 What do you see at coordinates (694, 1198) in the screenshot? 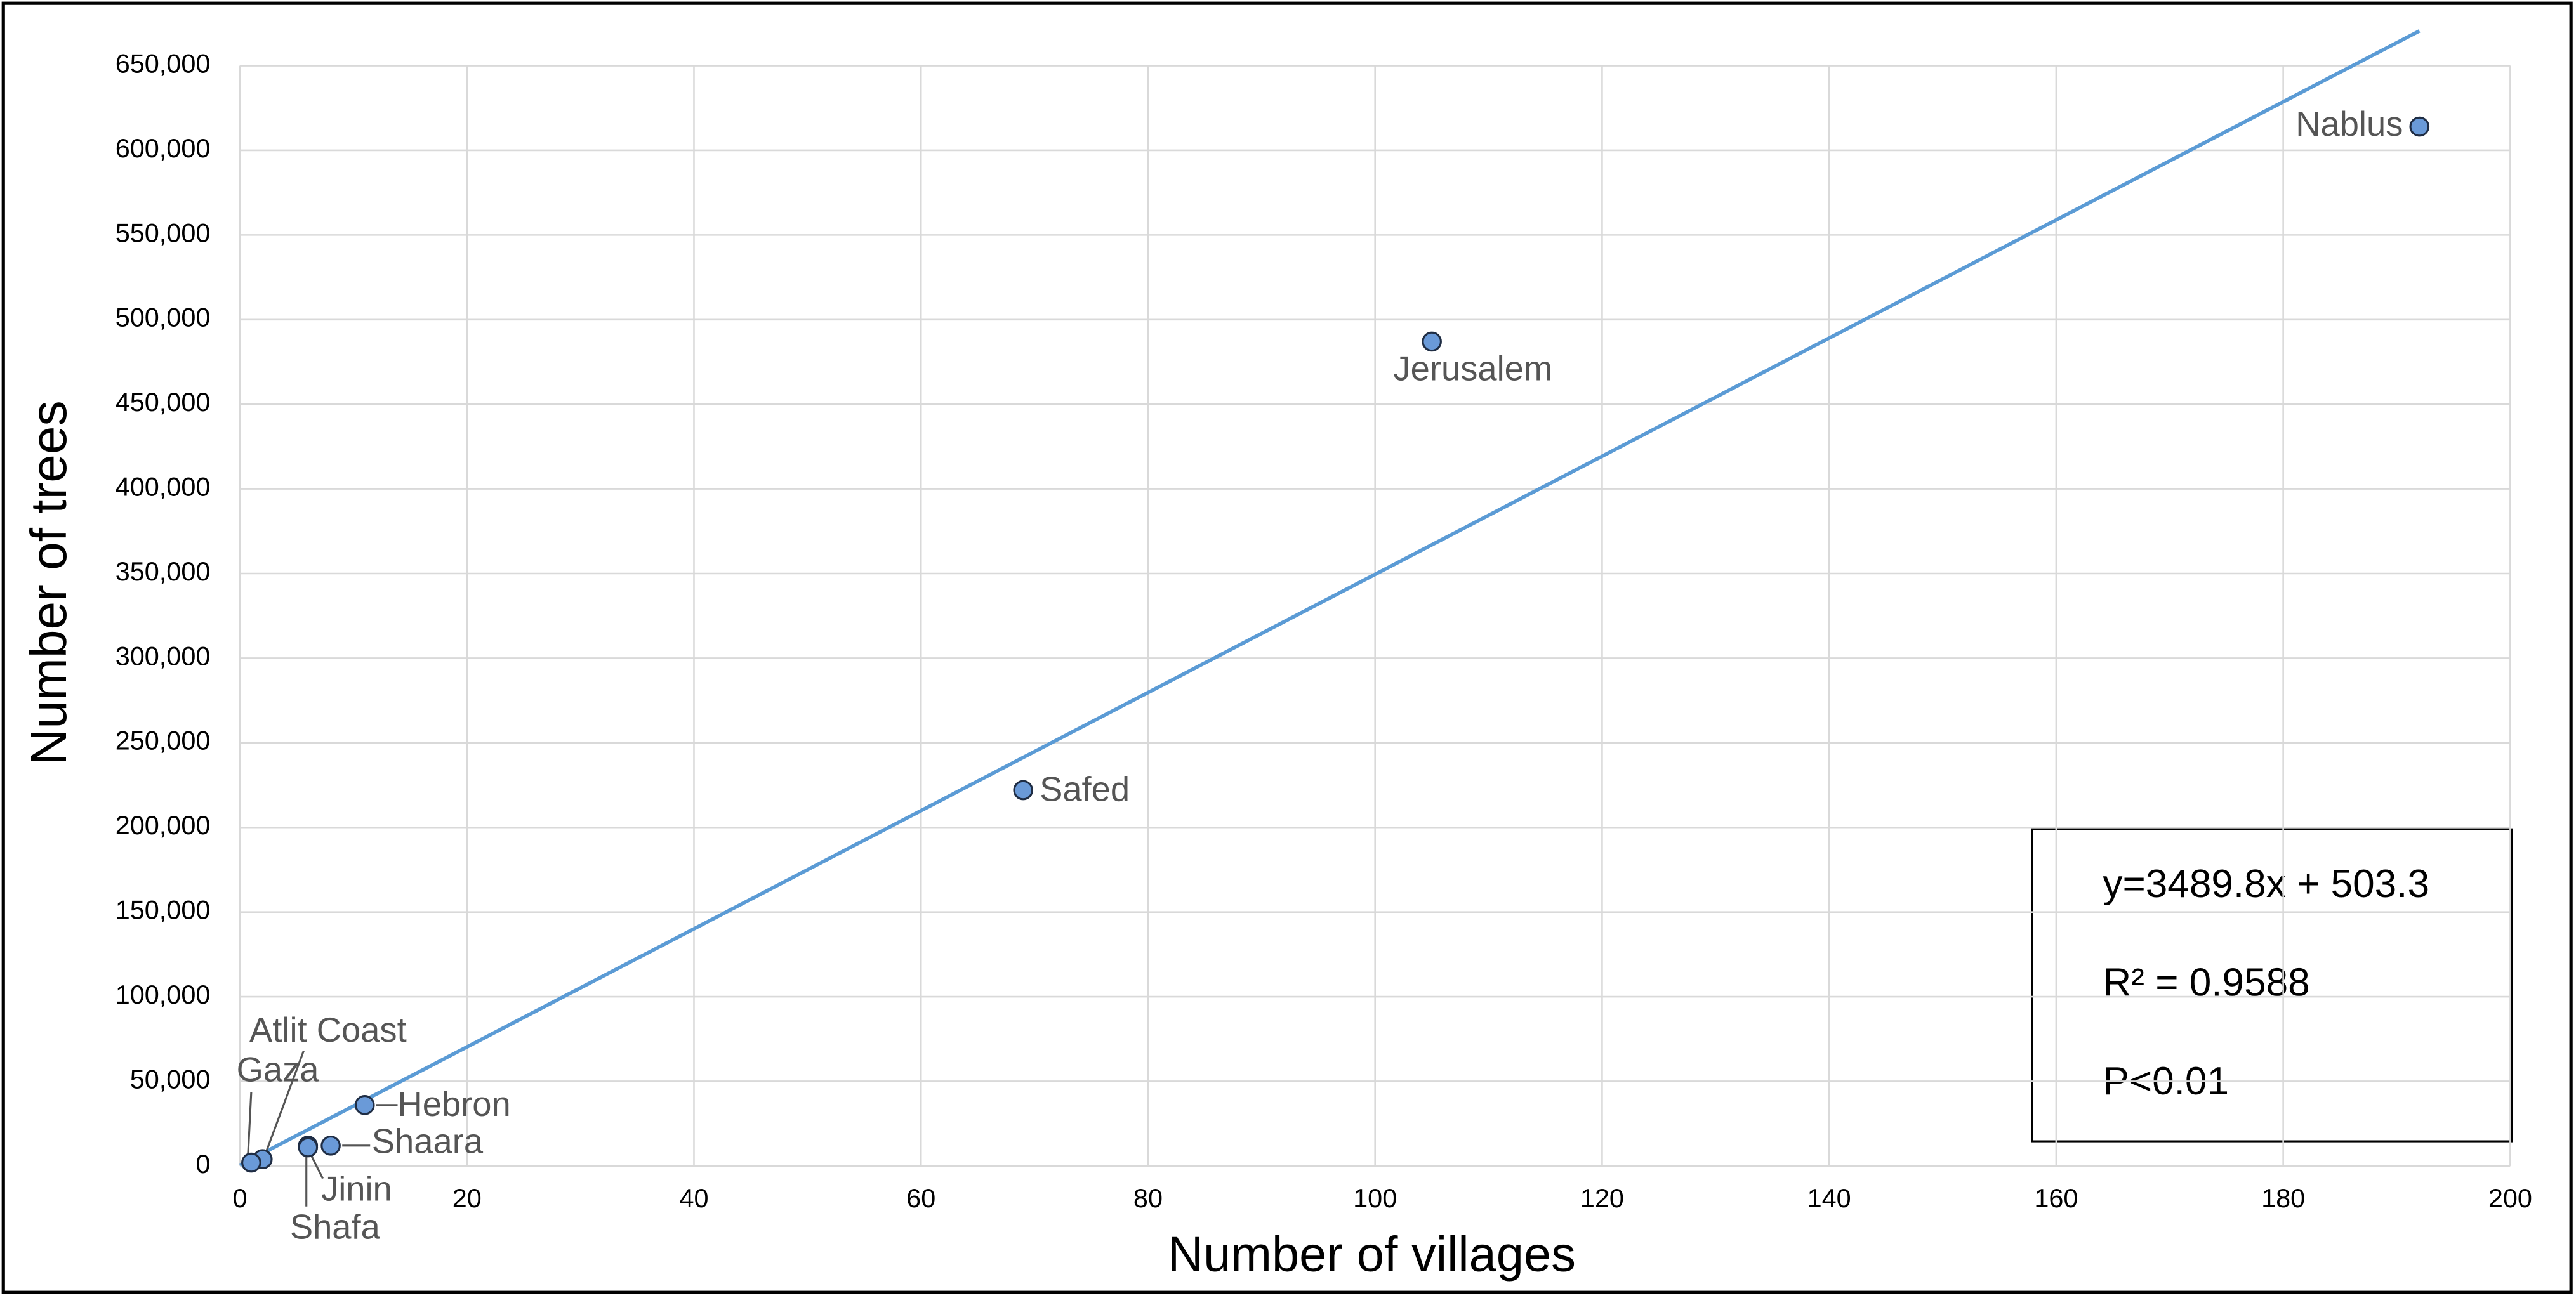
I see `x-tick-label: 40` at bounding box center [694, 1198].